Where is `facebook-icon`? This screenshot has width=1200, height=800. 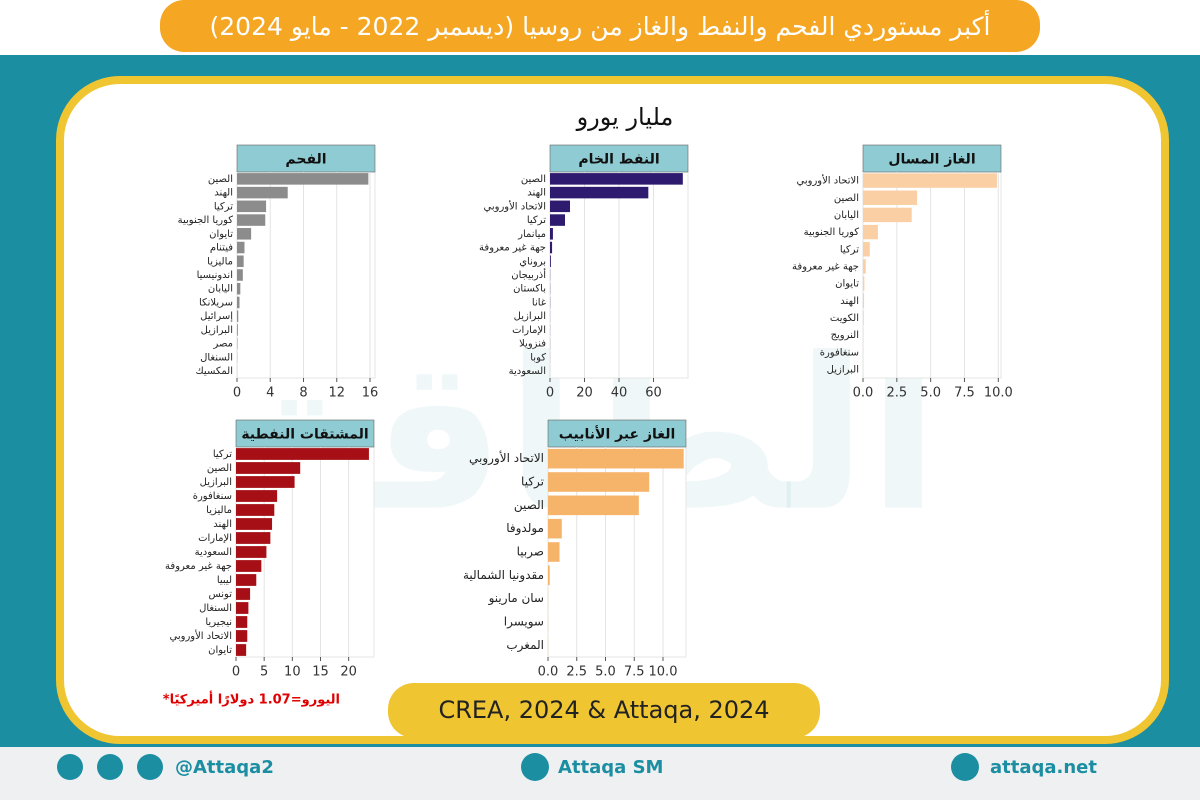 facebook-icon is located at coordinates (150, 767).